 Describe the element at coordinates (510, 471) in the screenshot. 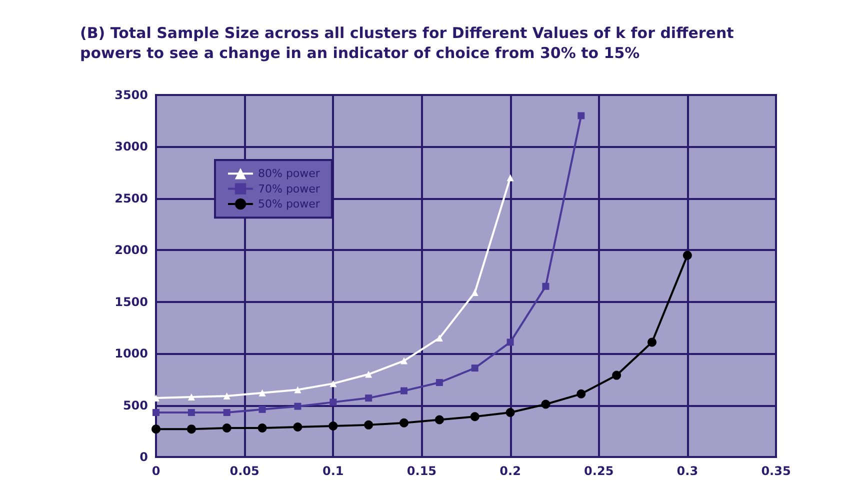

I see `x-tick-label: 0.2` at that location.